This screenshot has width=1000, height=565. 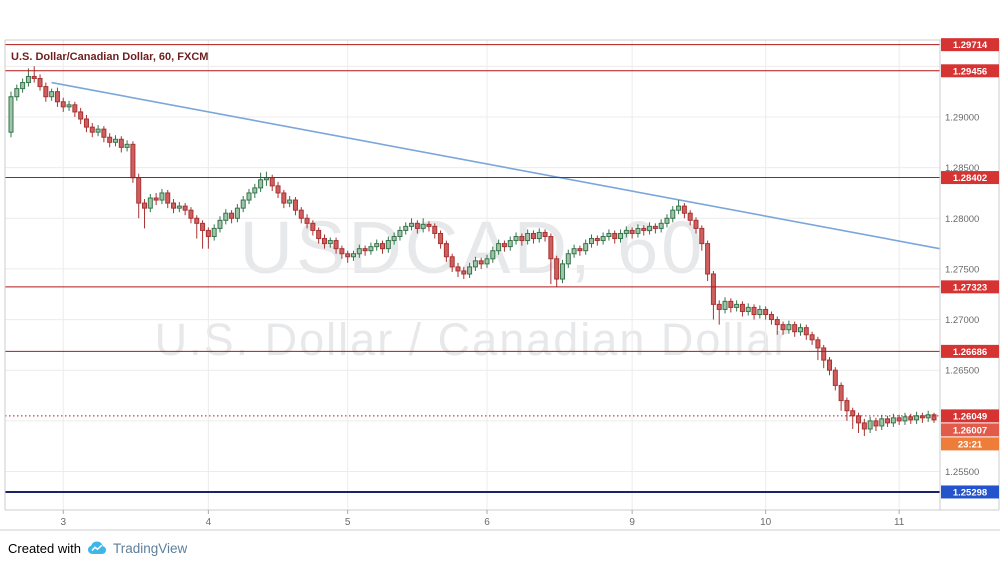 I want to click on price-level-label: 1.28402, so click(x=970, y=178).